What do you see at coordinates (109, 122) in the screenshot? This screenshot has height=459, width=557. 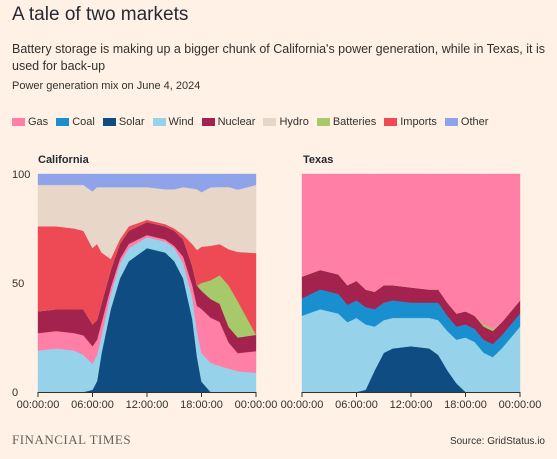 I see `legend-swatch-solar` at bounding box center [109, 122].